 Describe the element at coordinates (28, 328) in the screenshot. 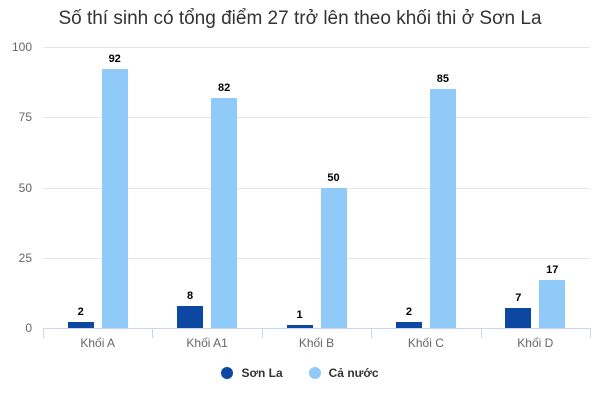

I see `y-tick-label: 0` at that location.